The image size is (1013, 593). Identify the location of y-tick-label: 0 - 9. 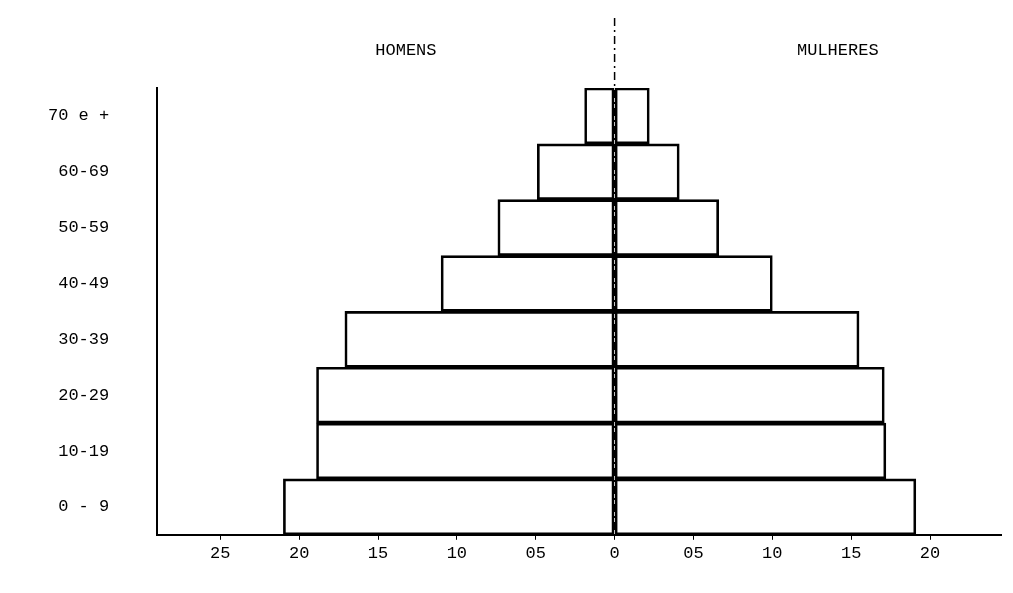
(84, 507).